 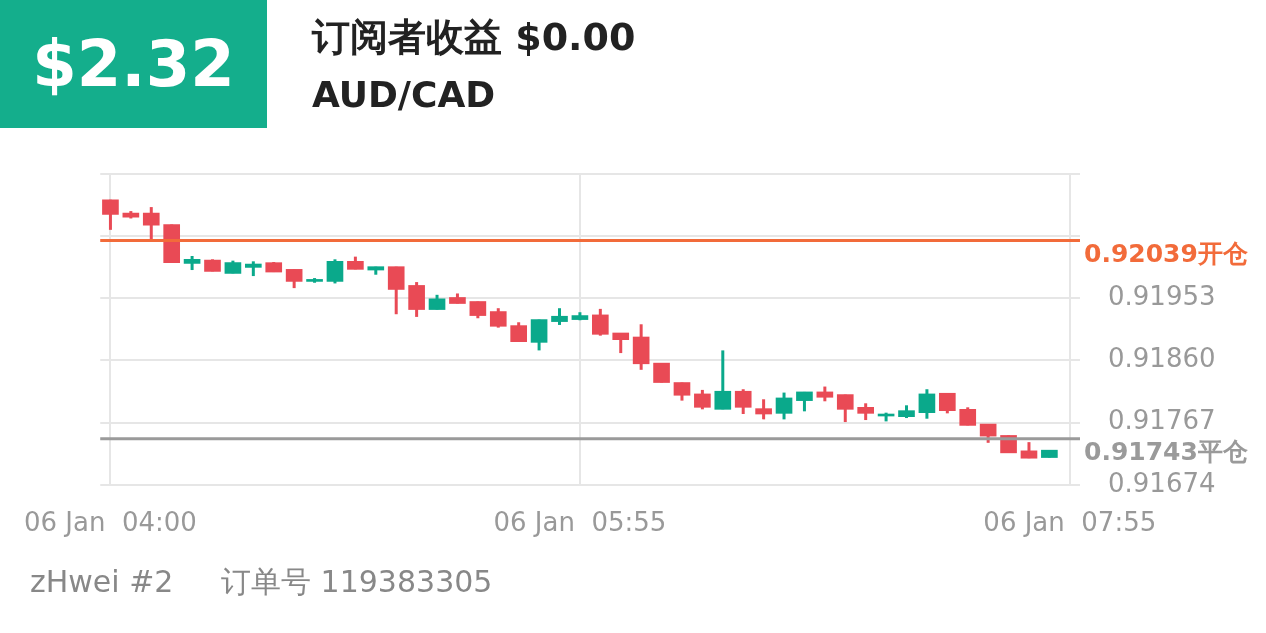 What do you see at coordinates (474, 37) in the screenshot?
I see `chart-title: 订阅者收益 $0.00` at bounding box center [474, 37].